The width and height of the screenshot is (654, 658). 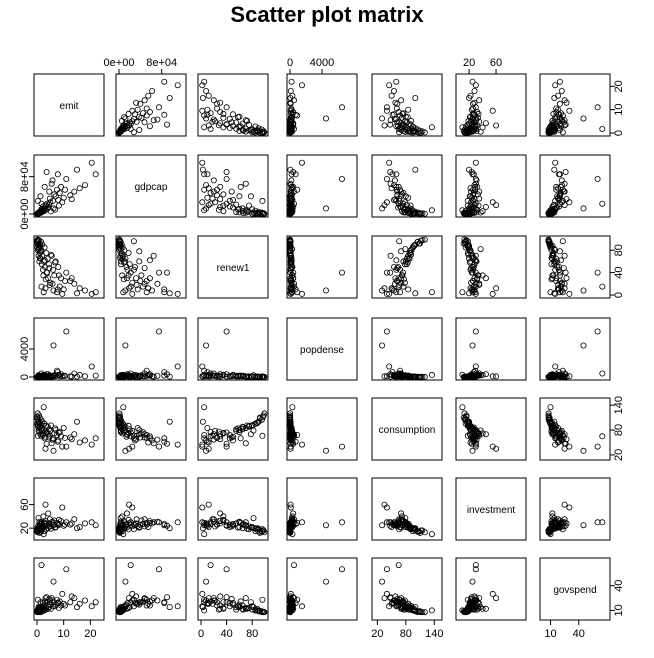 I want to click on x-tick-label-emit-1: 10, so click(x=64, y=634).